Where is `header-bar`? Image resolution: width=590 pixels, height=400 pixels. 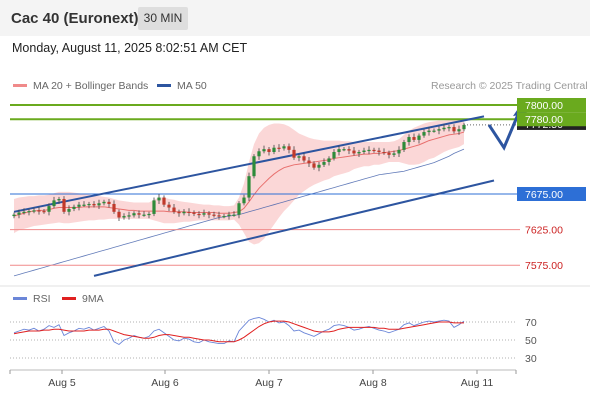
header-bar is located at coordinates (295, 18).